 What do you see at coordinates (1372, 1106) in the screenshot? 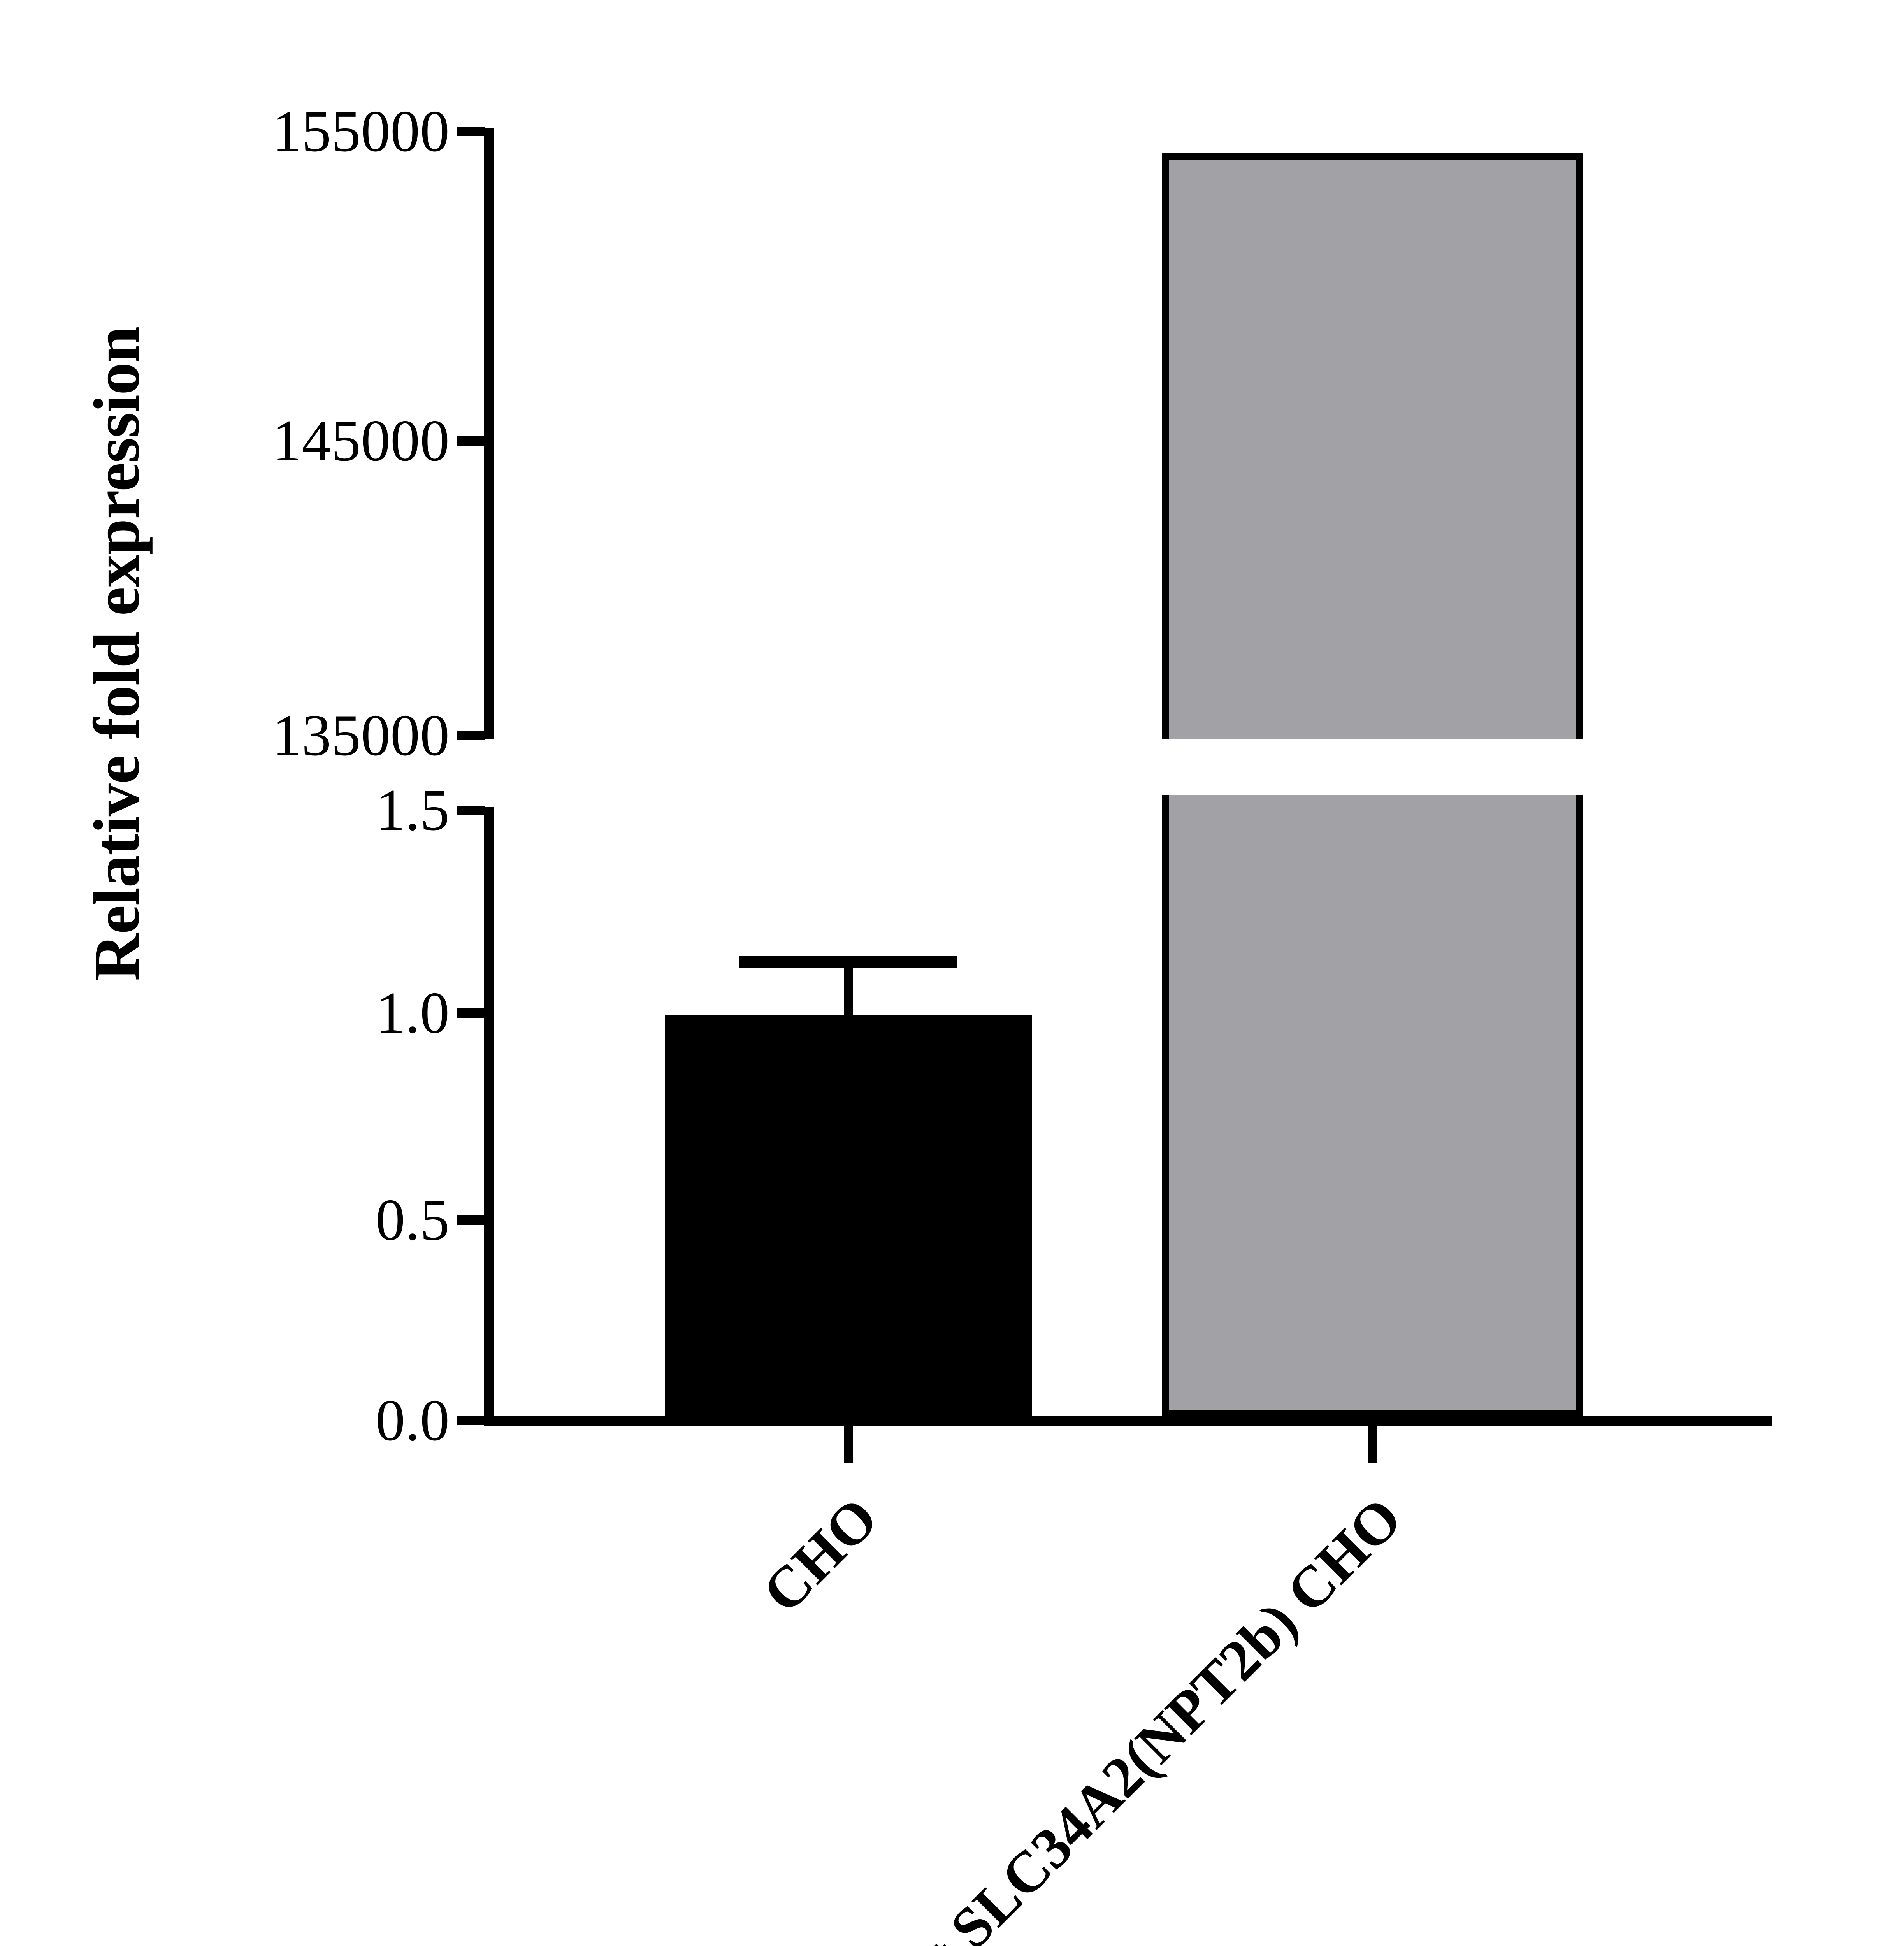
I see `bar-rat-slc34a2-lower-segment` at bounding box center [1372, 1106].